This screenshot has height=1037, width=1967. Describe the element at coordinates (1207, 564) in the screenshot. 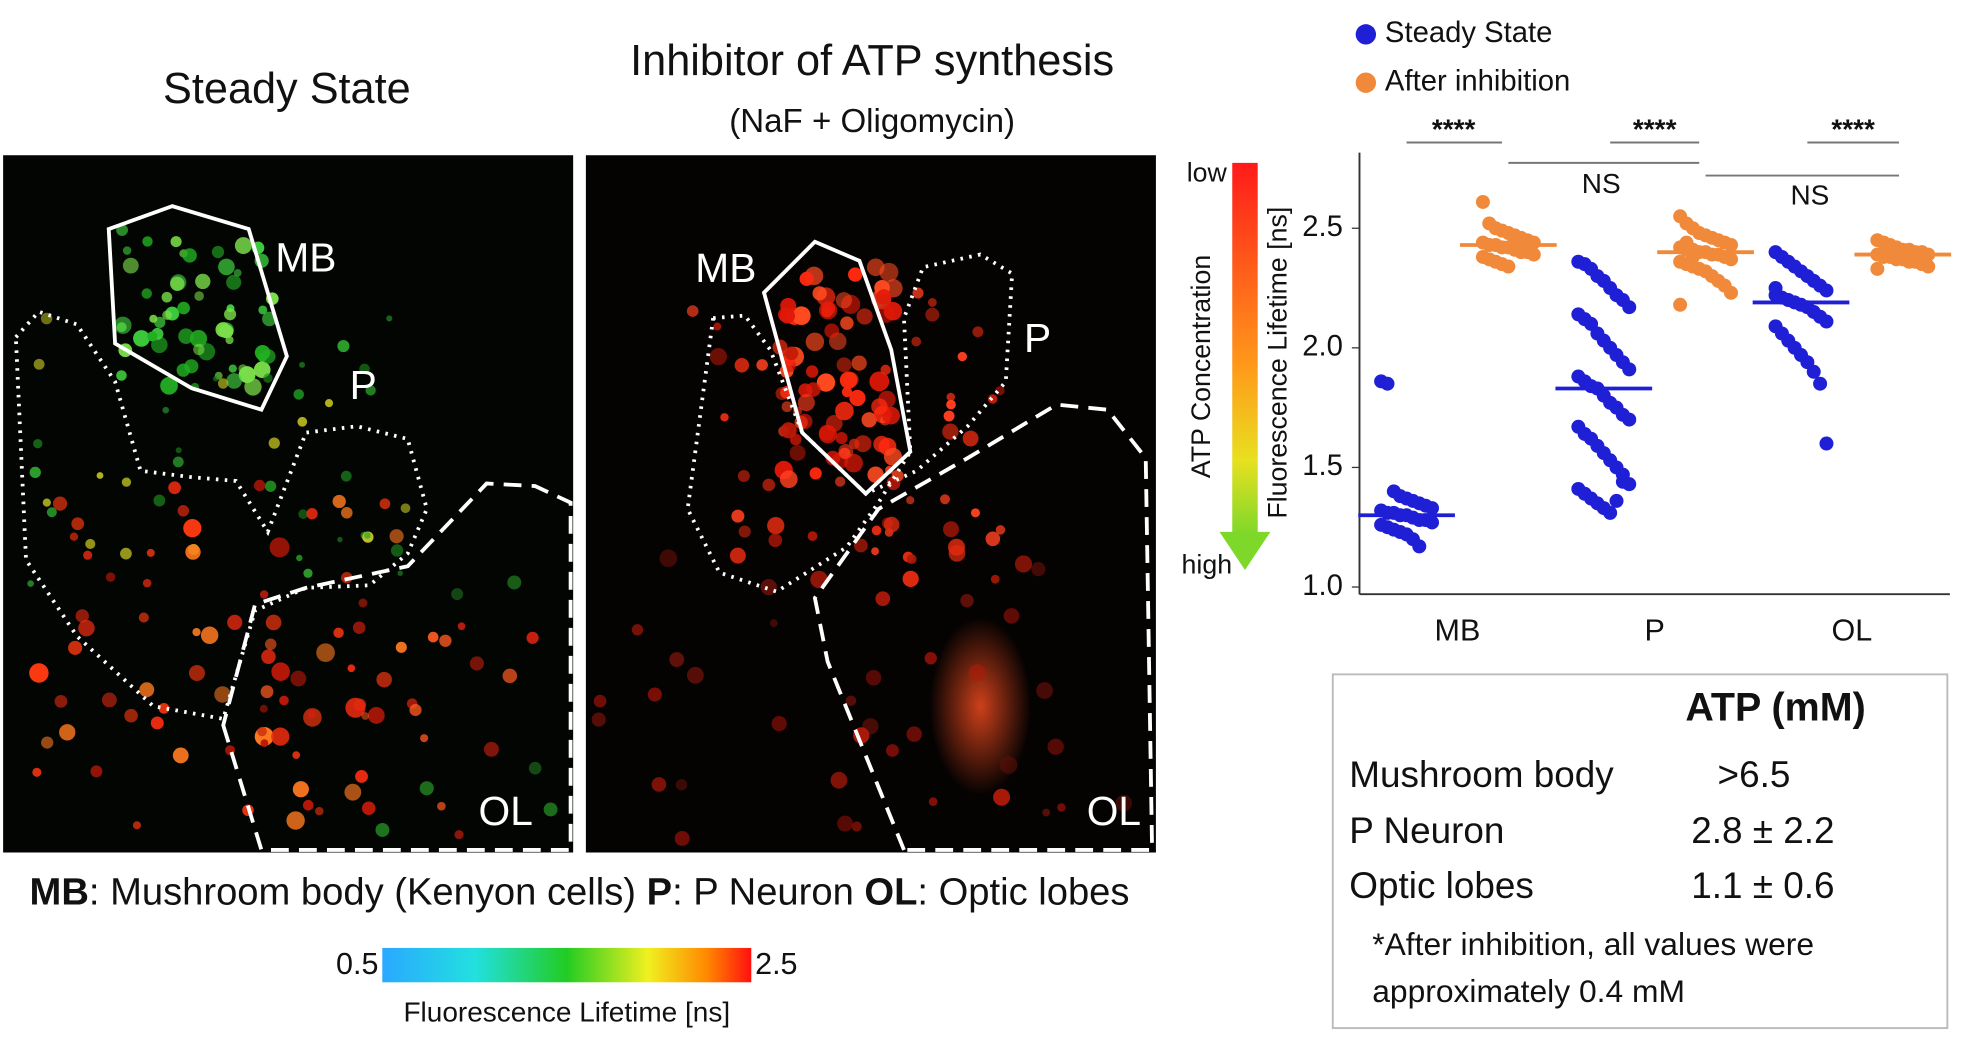

I see `arrow-high: high` at that location.